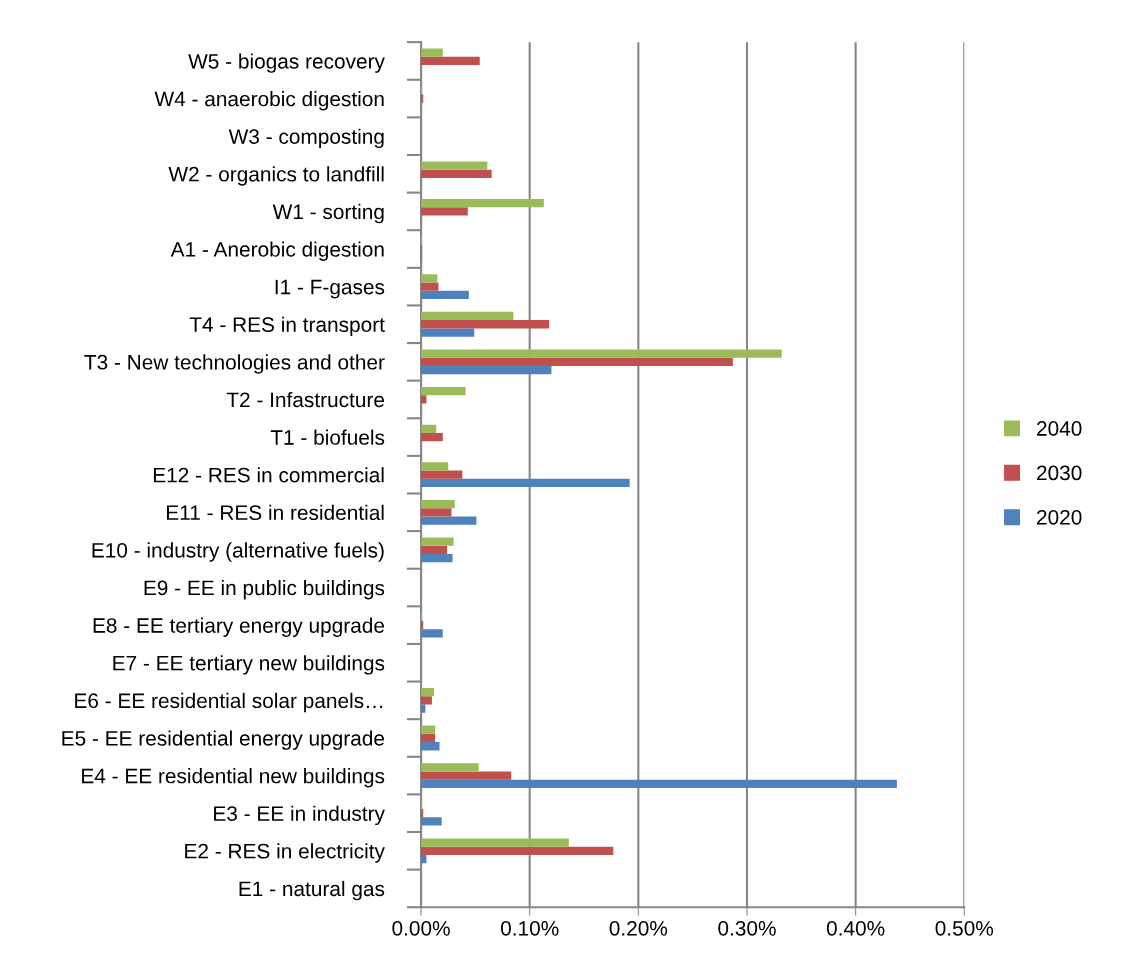 Image resolution: width=1127 pixels, height=958 pixels. Describe the element at coordinates (1059, 428) in the screenshot. I see `legend-label: 2040` at that location.